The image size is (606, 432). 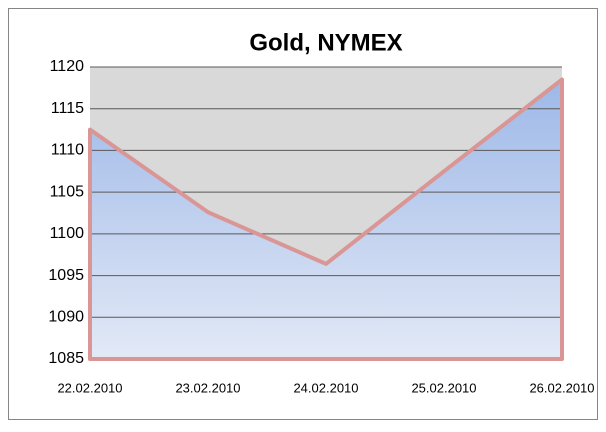 I want to click on x-tick-label: 25.02.2010, so click(x=443, y=387).